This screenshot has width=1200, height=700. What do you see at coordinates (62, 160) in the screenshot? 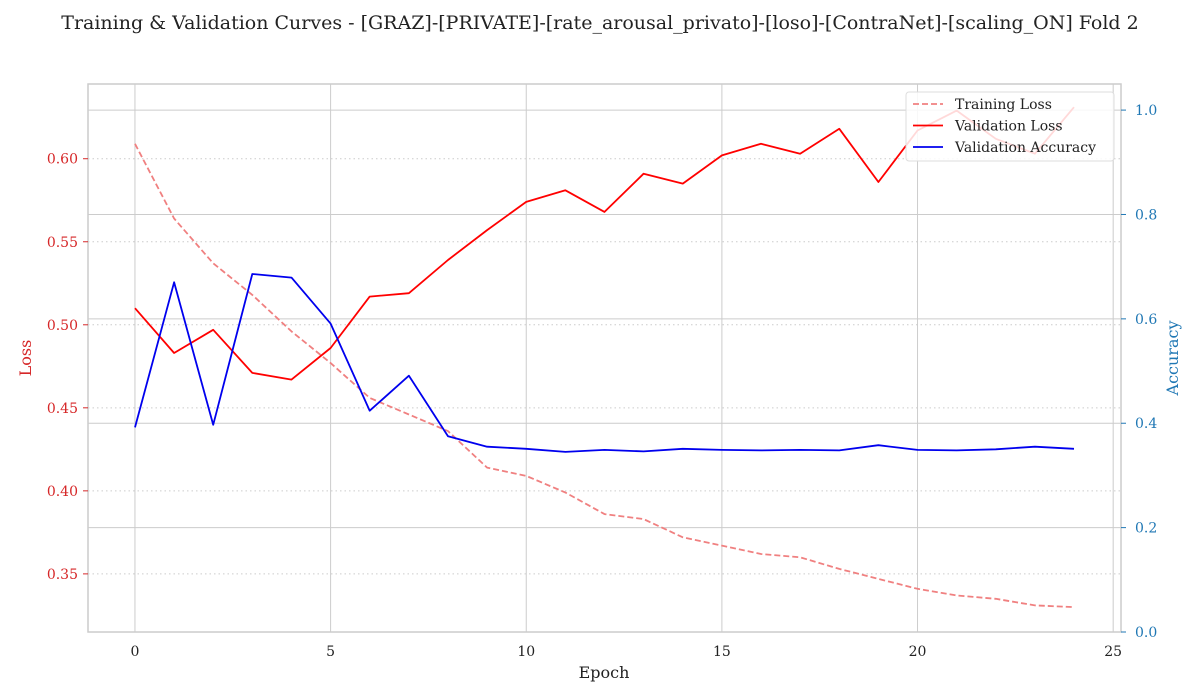
I see `y-left-tick-label: 0.60` at bounding box center [62, 160].